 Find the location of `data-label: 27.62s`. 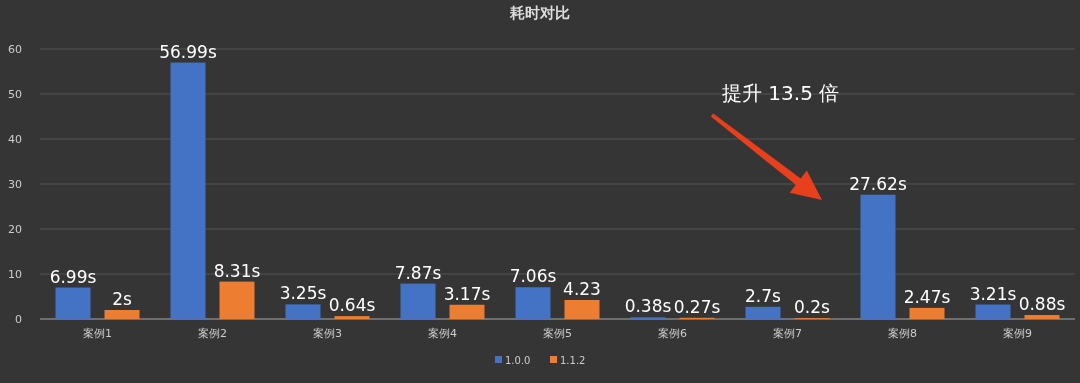

data-label: 27.62s is located at coordinates (878, 183).